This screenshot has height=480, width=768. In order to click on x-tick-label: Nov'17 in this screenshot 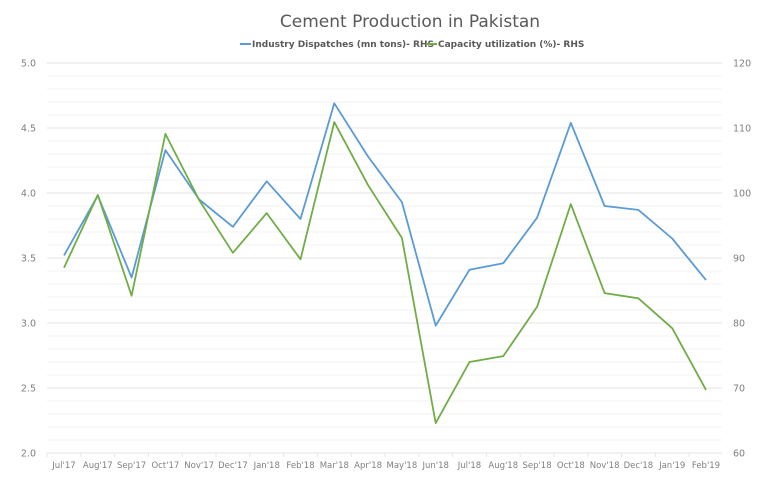, I will do `click(199, 466)`.